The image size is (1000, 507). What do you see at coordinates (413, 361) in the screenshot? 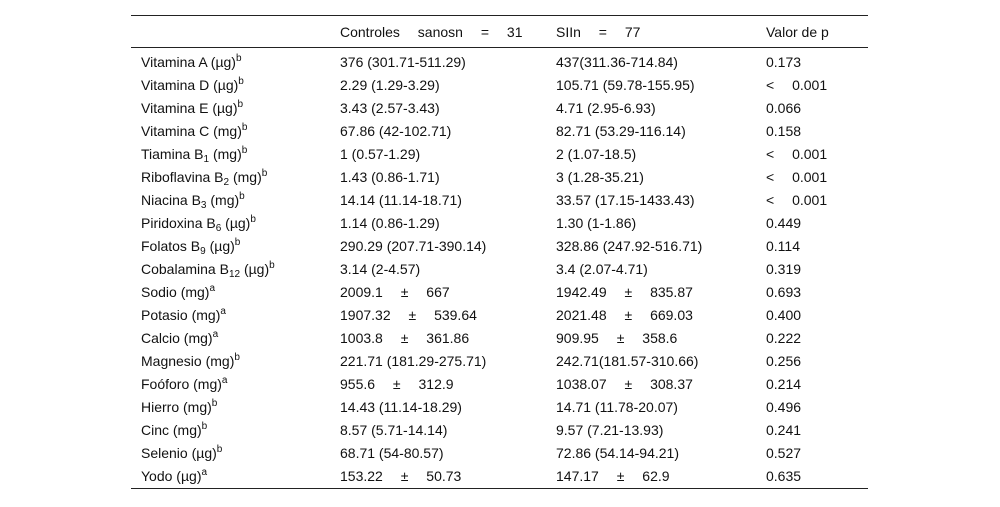
I see `table-cell: 221.71 (181.29-275.71)` at bounding box center [413, 361].